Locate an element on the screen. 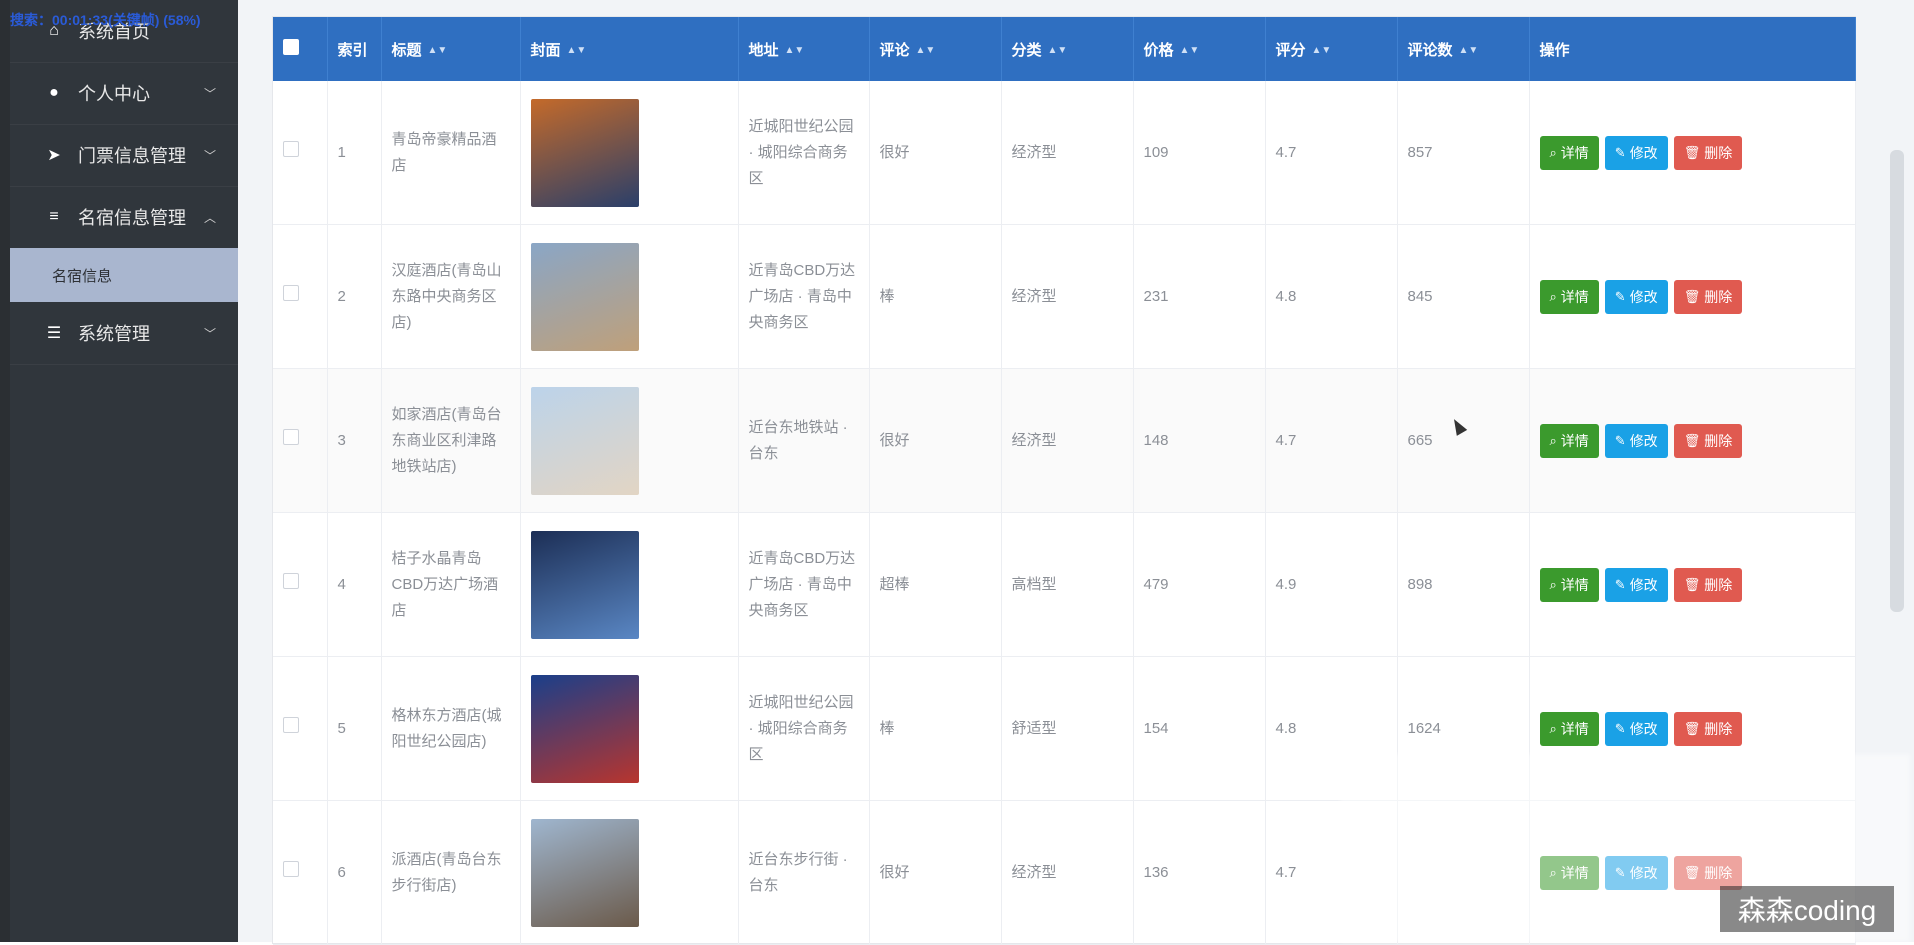 The width and height of the screenshot is (1914, 945). header-category: 分类 ▲▼ is located at coordinates (1067, 49).